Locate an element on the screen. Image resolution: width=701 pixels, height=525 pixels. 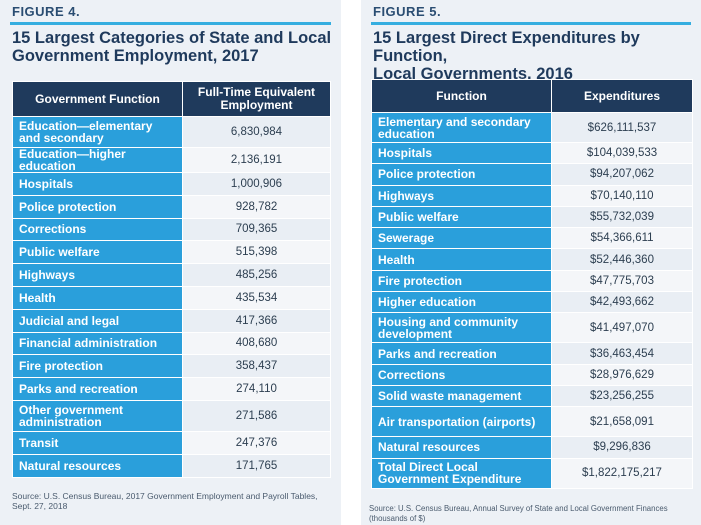
expenditure-value-cell: $23,256,255 is located at coordinates (622, 396).